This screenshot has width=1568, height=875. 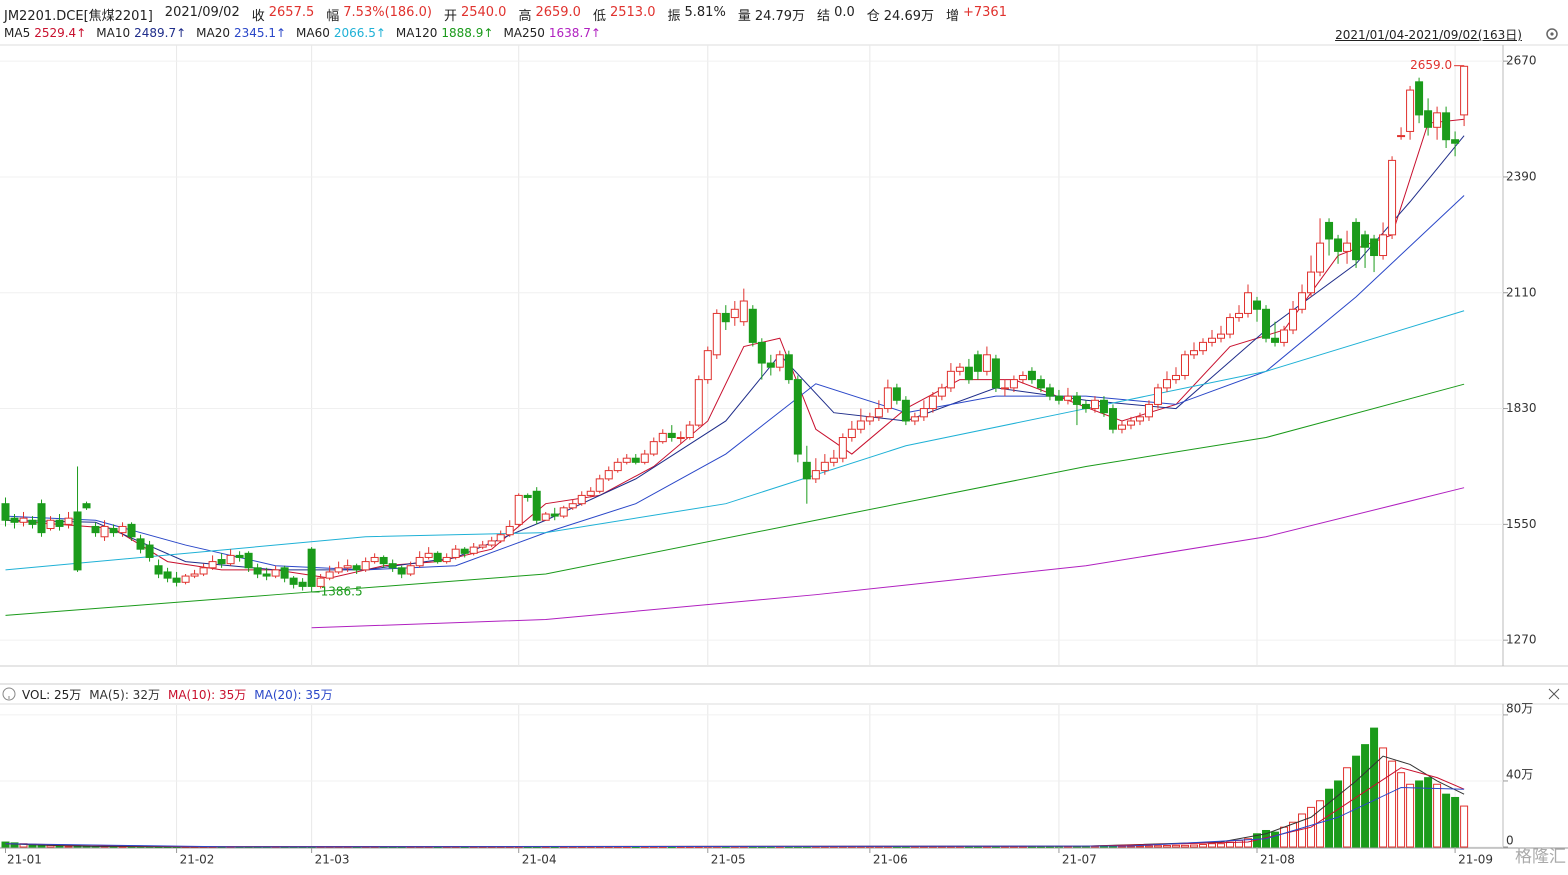 What do you see at coordinates (24, 860) in the screenshot?
I see `x-tick-label: 21-01` at bounding box center [24, 860].